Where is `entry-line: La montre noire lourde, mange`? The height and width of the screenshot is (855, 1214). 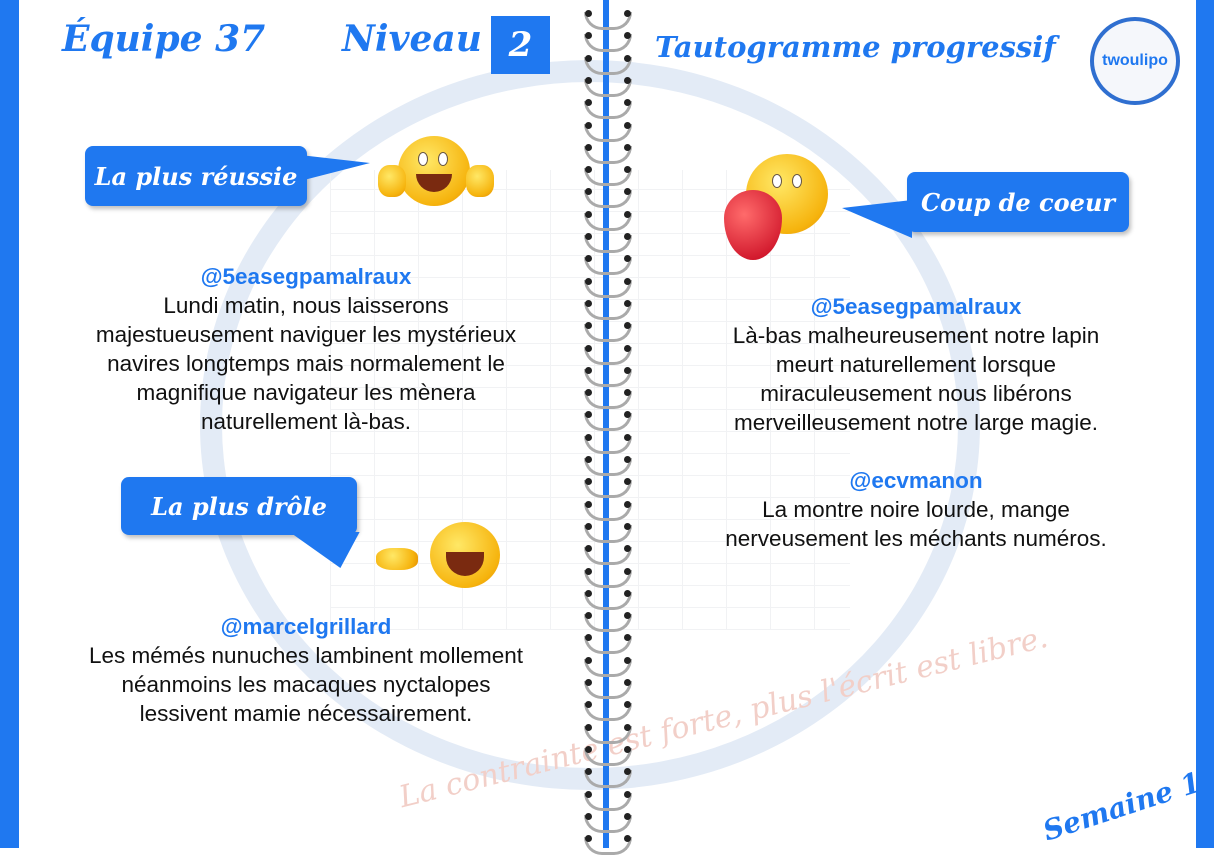 entry-line: La montre noire lourde, mange is located at coordinates (916, 509).